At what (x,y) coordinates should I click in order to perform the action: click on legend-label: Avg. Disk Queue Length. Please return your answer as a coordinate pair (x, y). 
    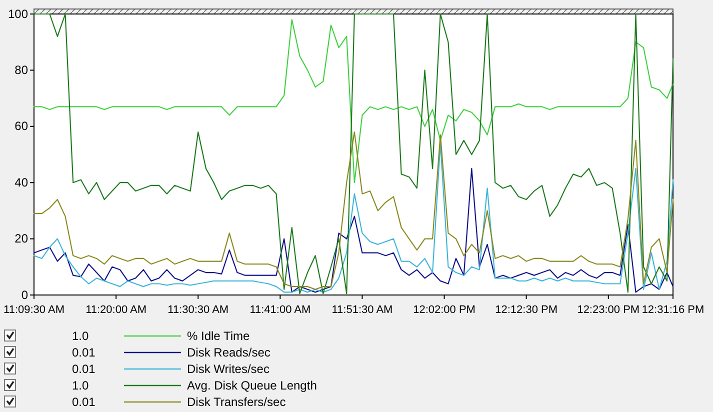
    Looking at the image, I should click on (252, 385).